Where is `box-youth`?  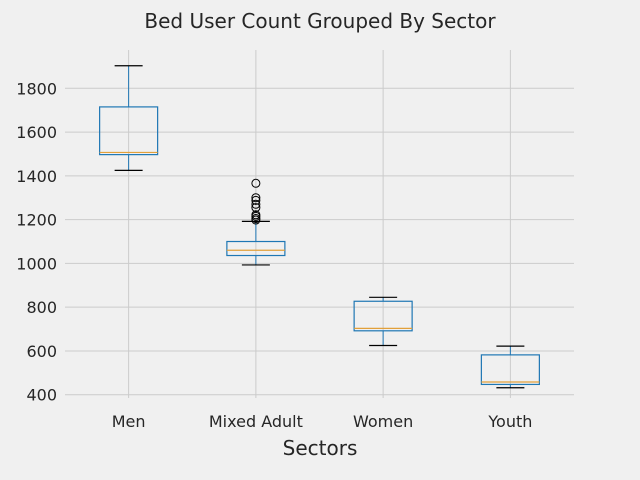 box-youth is located at coordinates (510, 367).